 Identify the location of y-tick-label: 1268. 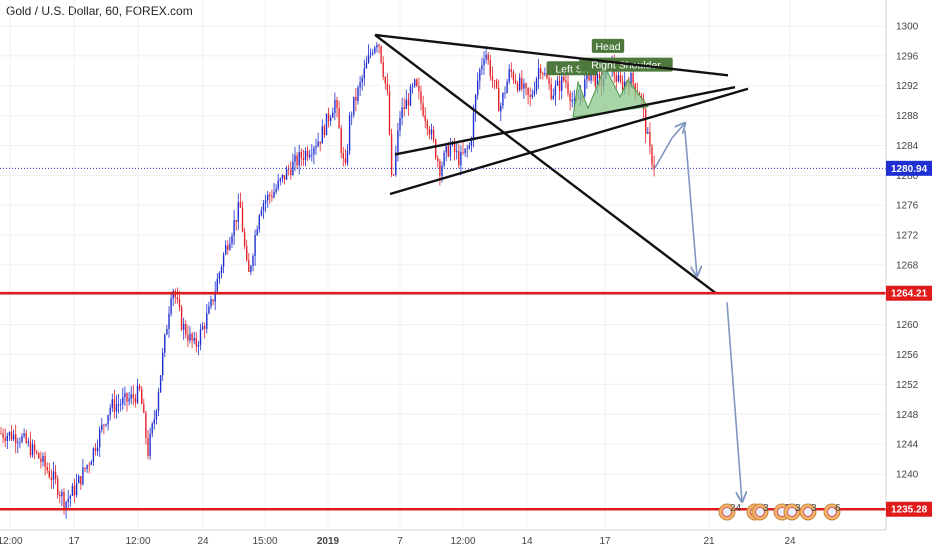
(907, 265).